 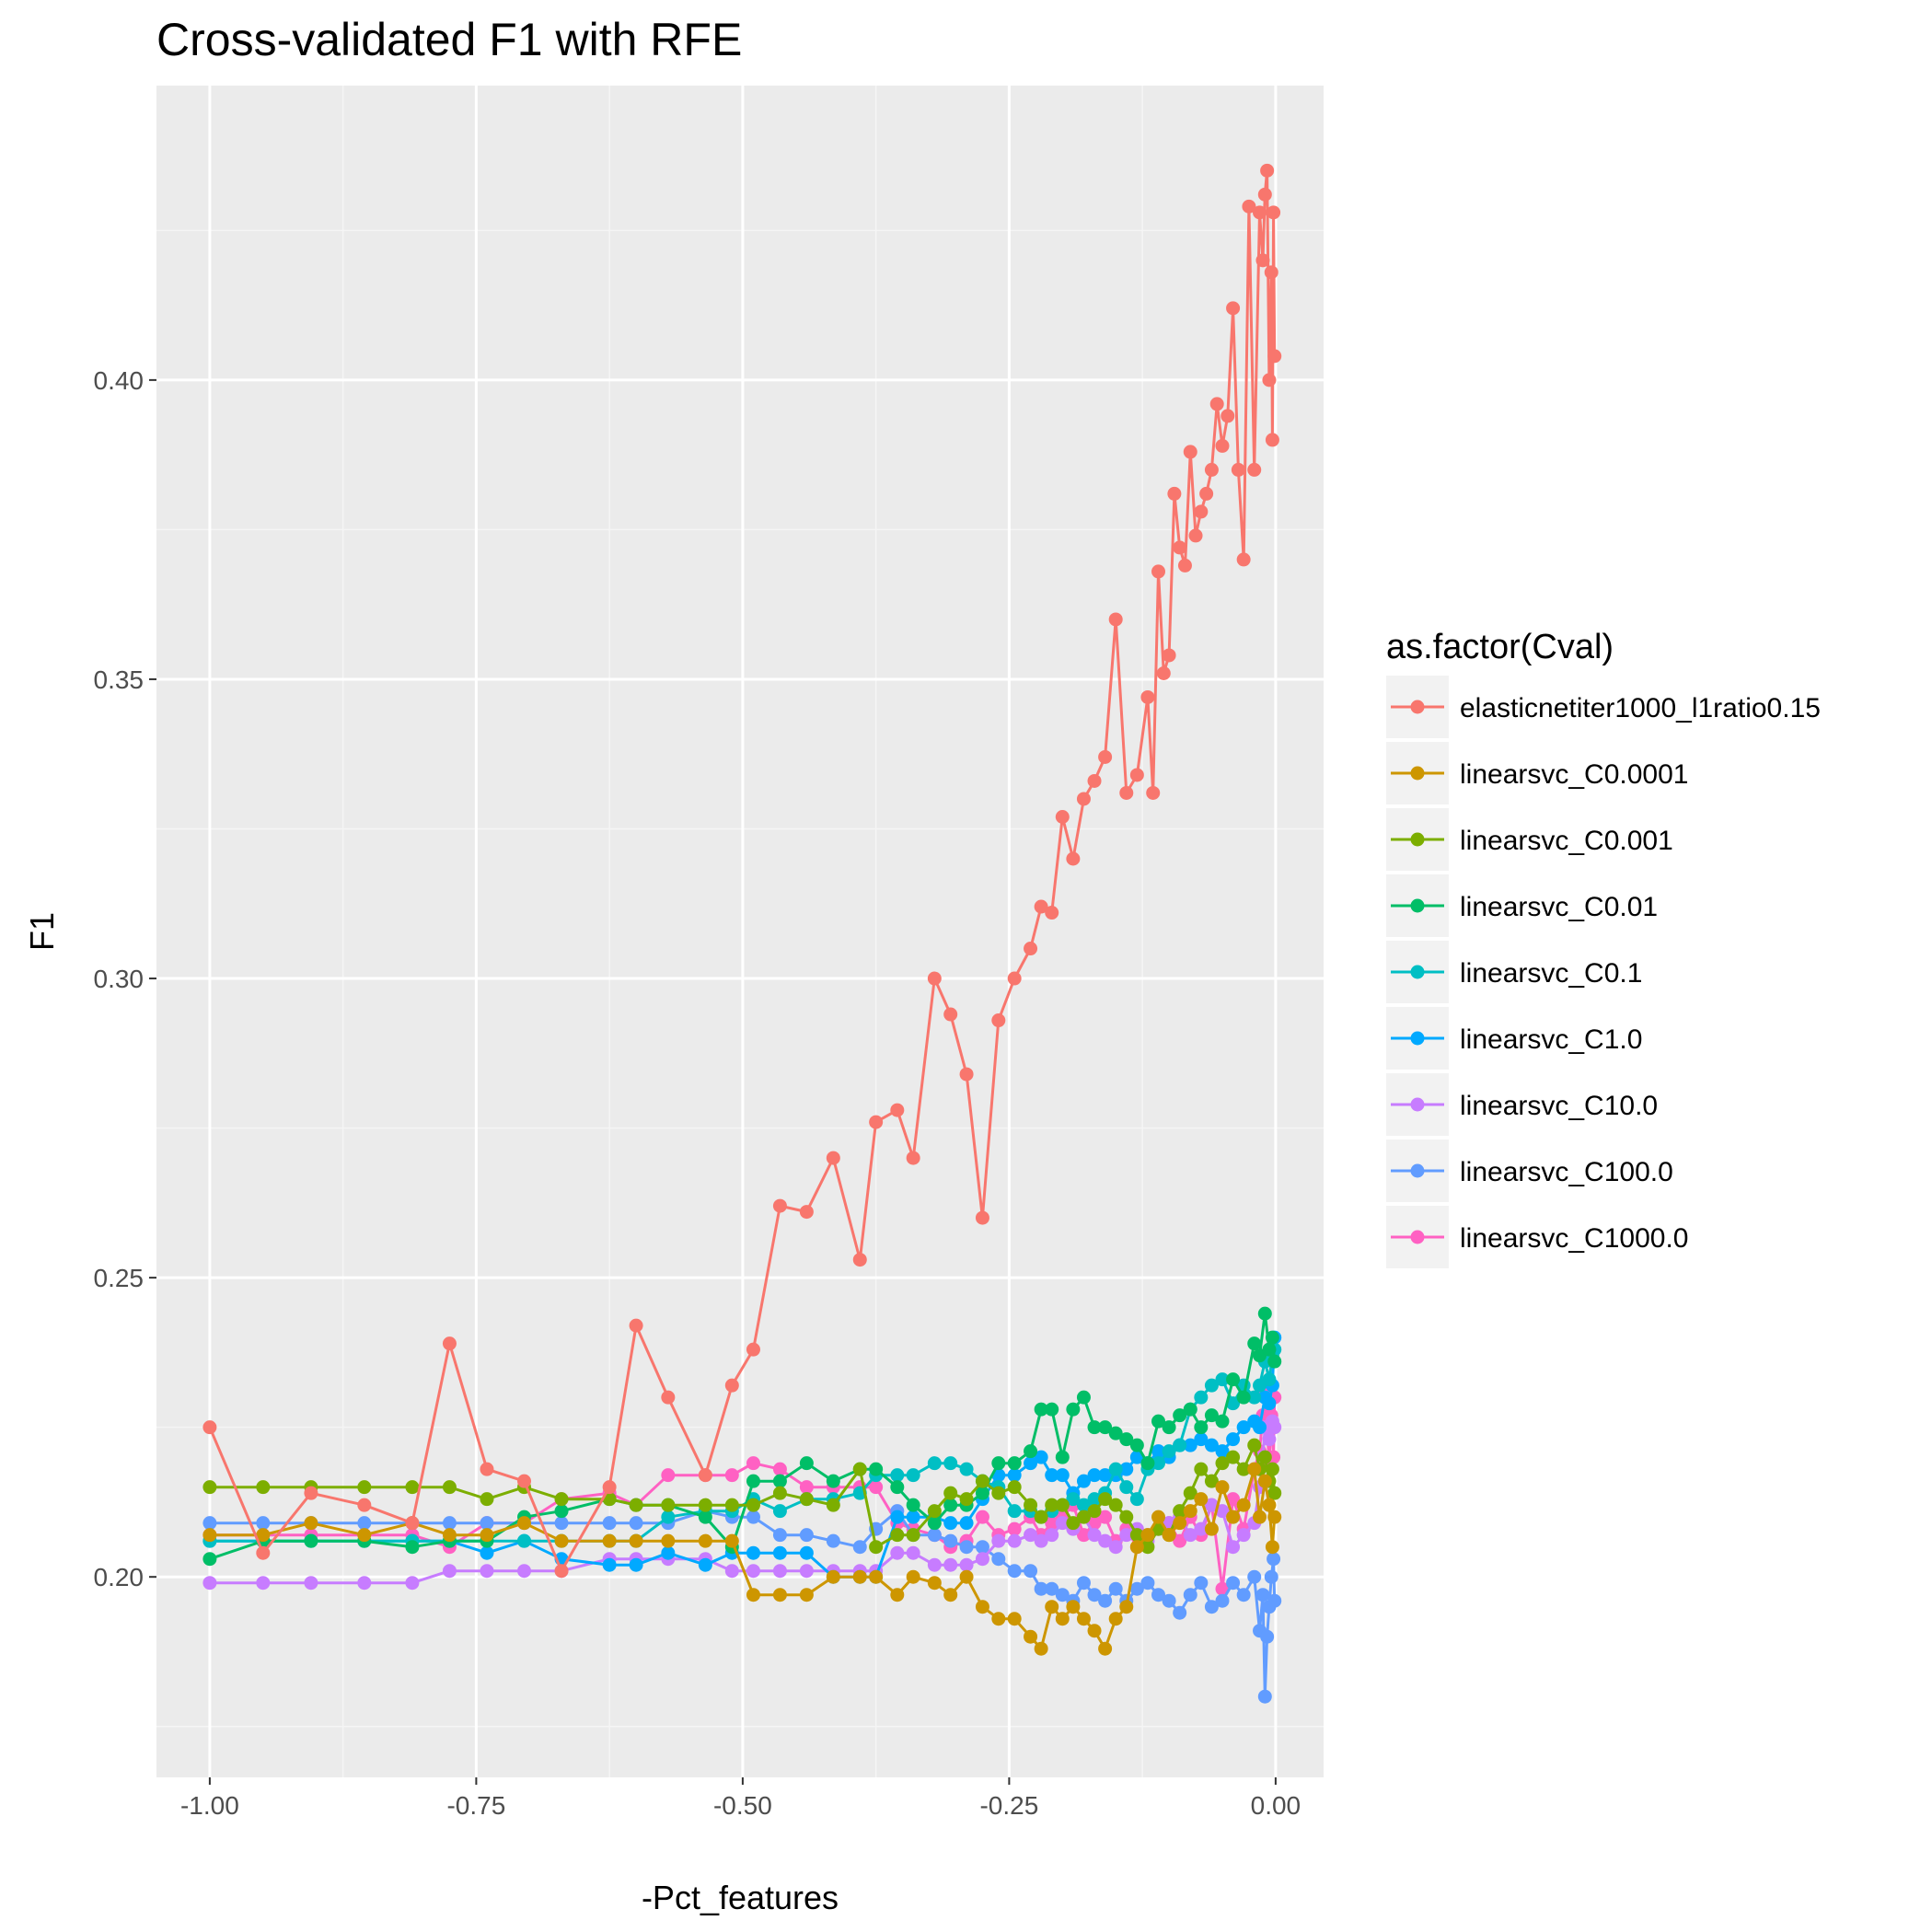 I want to click on x-tick-label: -0.75, so click(x=476, y=1806).